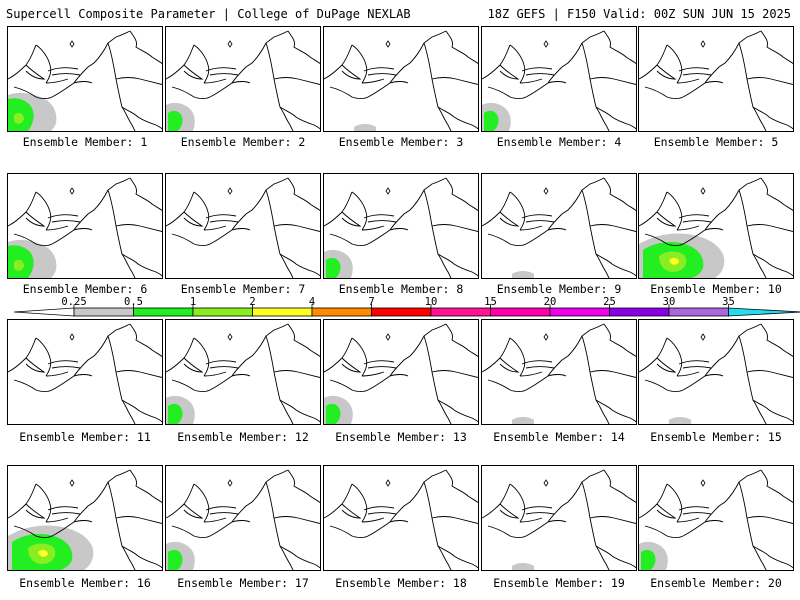 The height and width of the screenshot is (600, 800). What do you see at coordinates (401, 289) in the screenshot?
I see `ensemble-member-caption: Ensemble Member: 8` at bounding box center [401, 289].